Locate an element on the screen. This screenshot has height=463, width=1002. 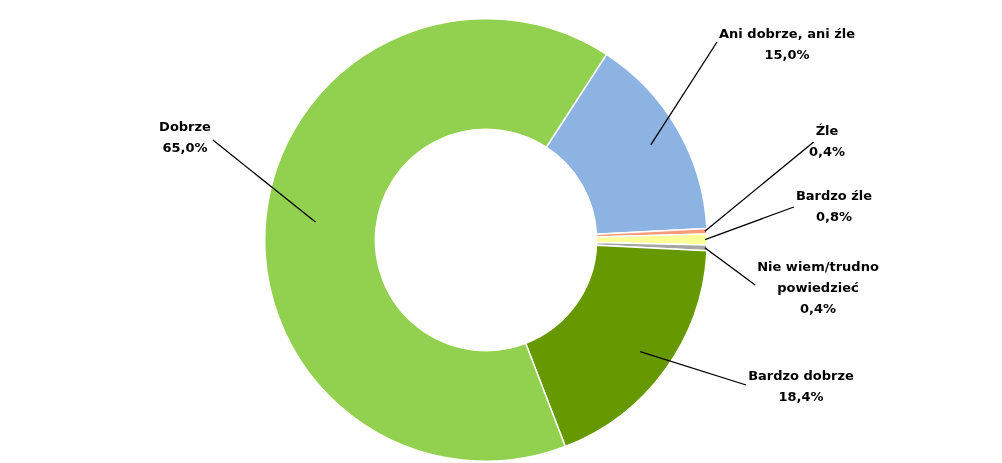
data-label: 0,8% is located at coordinates (834, 217).